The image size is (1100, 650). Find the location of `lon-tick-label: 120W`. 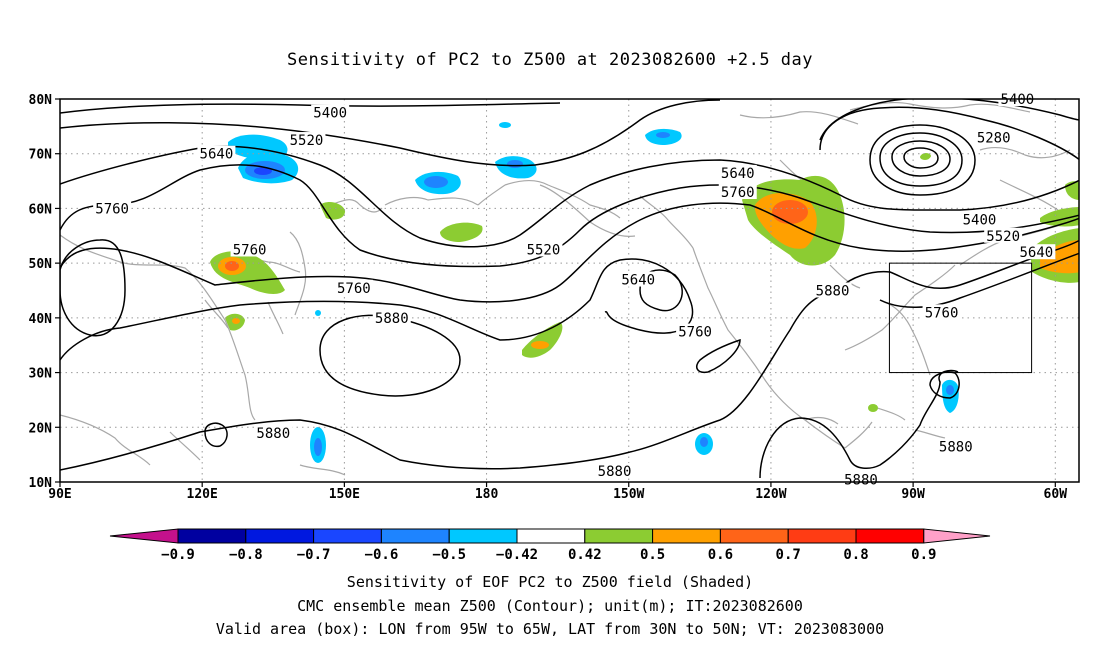

lon-tick-label: 120W is located at coordinates (770, 494).